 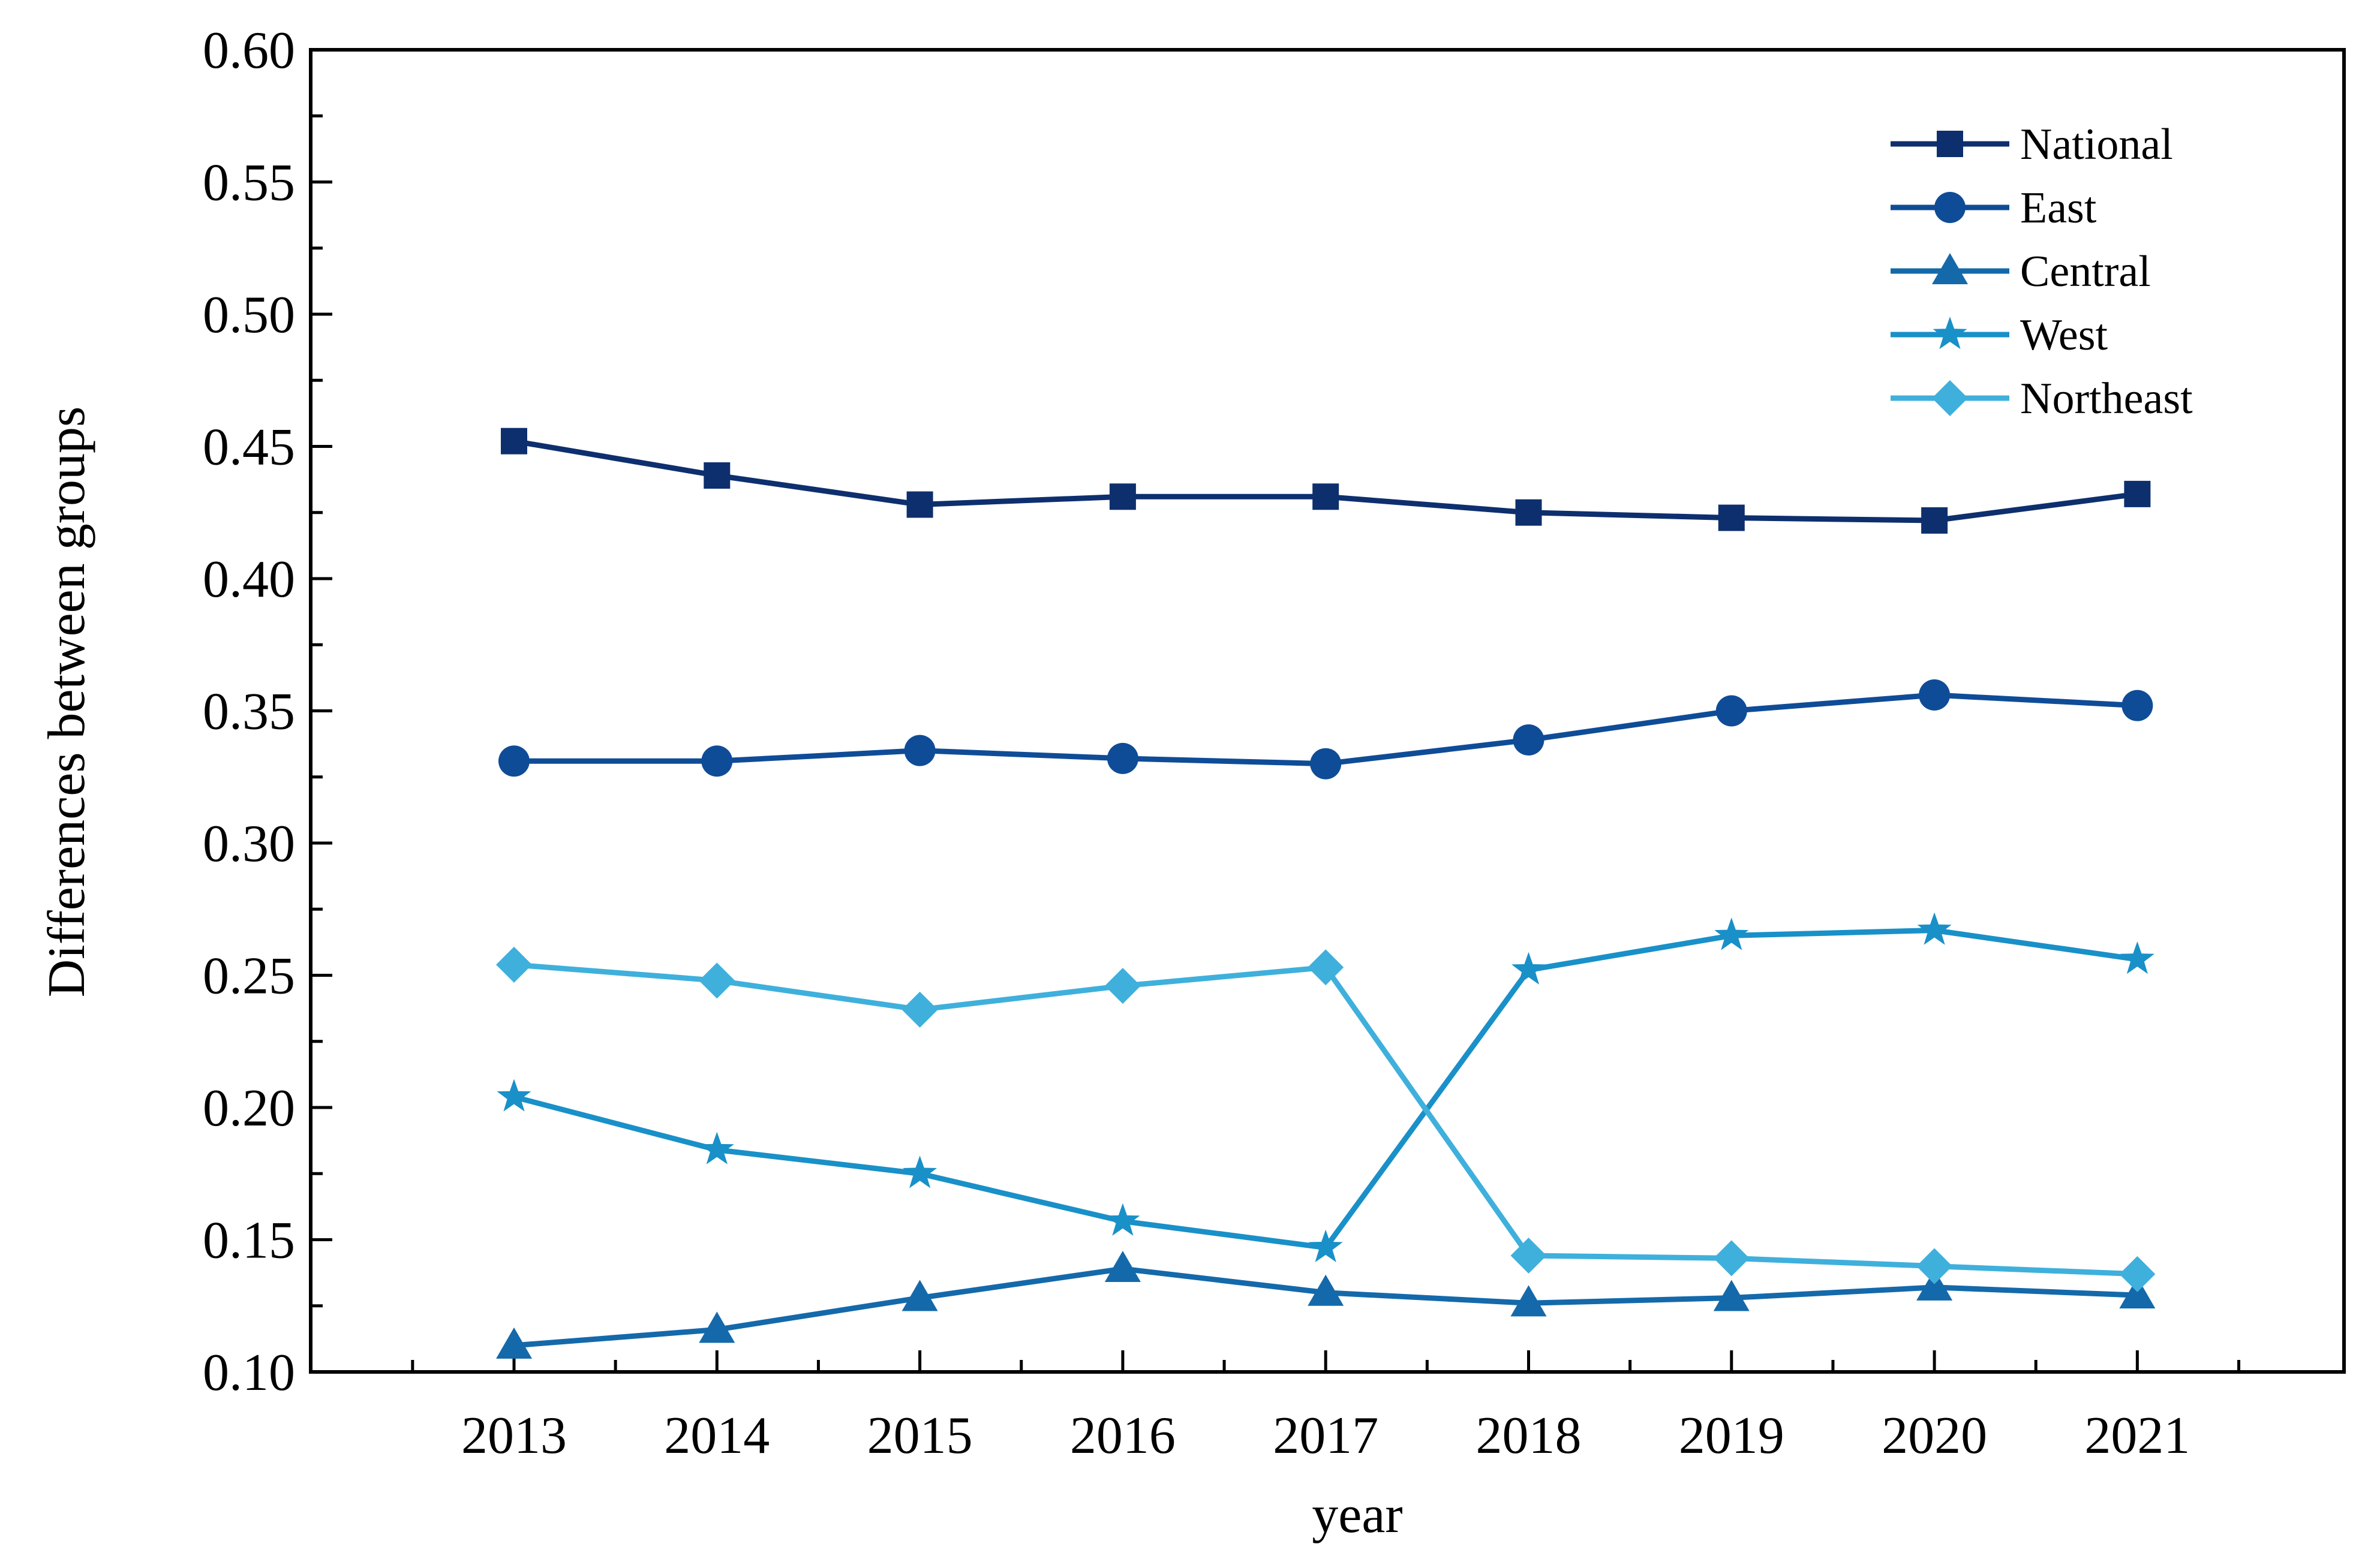 What do you see at coordinates (717, 1436) in the screenshot?
I see `x-tick-label: 2014` at bounding box center [717, 1436].